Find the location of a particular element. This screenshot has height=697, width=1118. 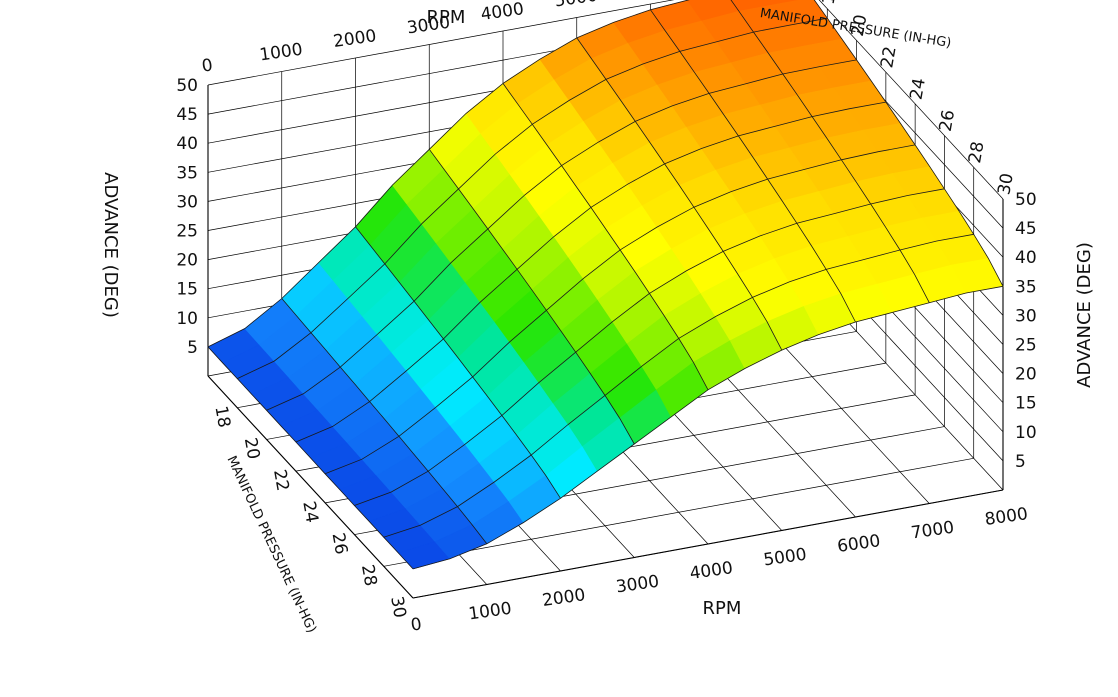

right-advance-tick-label: 35 is located at coordinates (1026, 287).